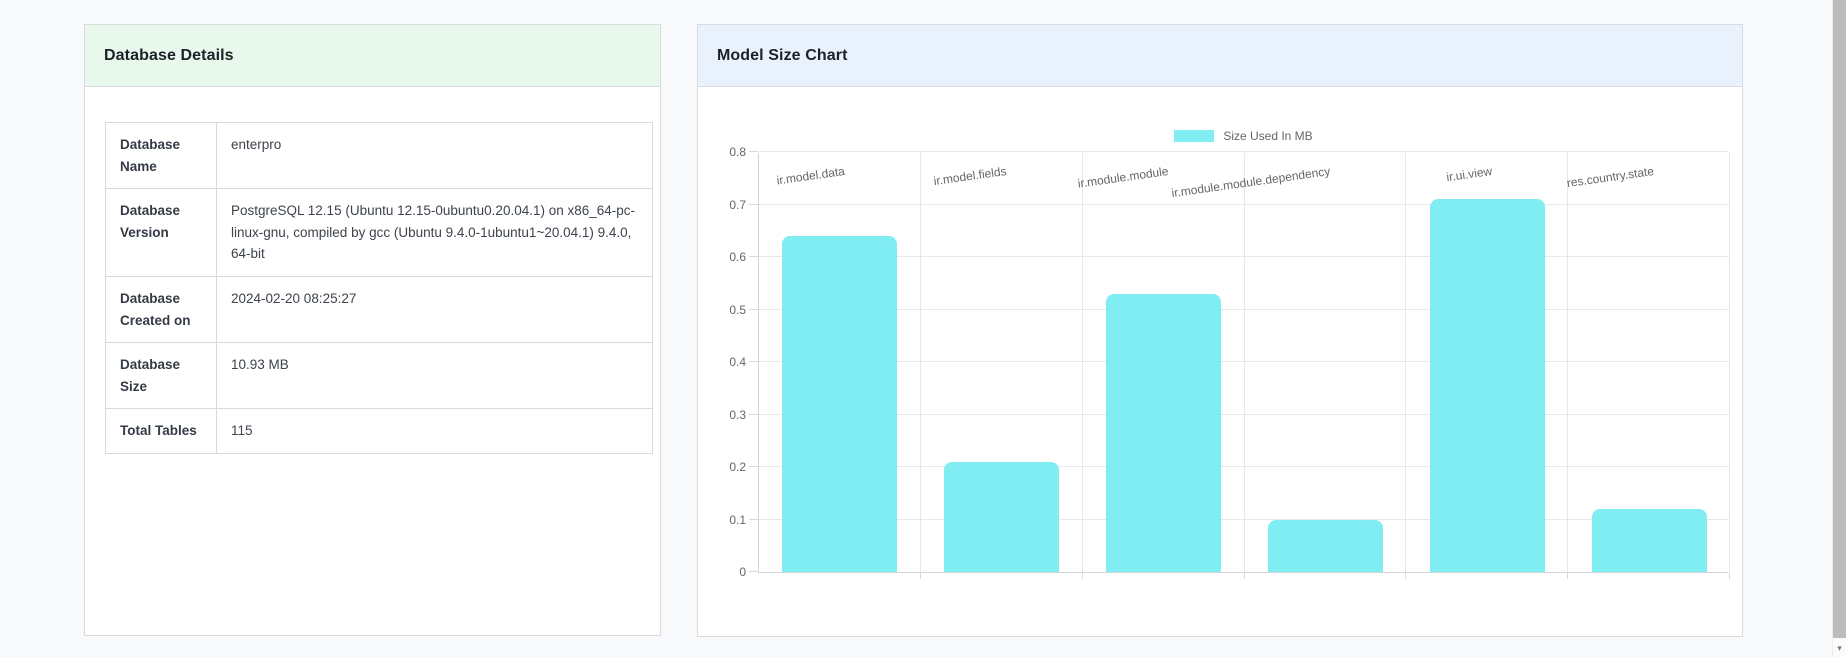 Image resolution: width=1846 pixels, height=657 pixels. Describe the element at coordinates (1194, 136) in the screenshot. I see `legend-swatch-icon` at that location.